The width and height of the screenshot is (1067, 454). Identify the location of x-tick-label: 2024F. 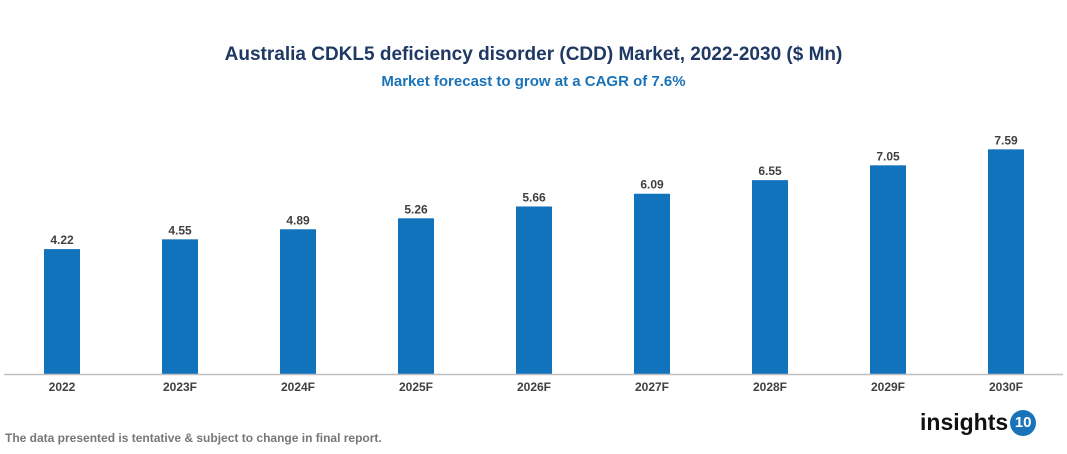
(298, 387).